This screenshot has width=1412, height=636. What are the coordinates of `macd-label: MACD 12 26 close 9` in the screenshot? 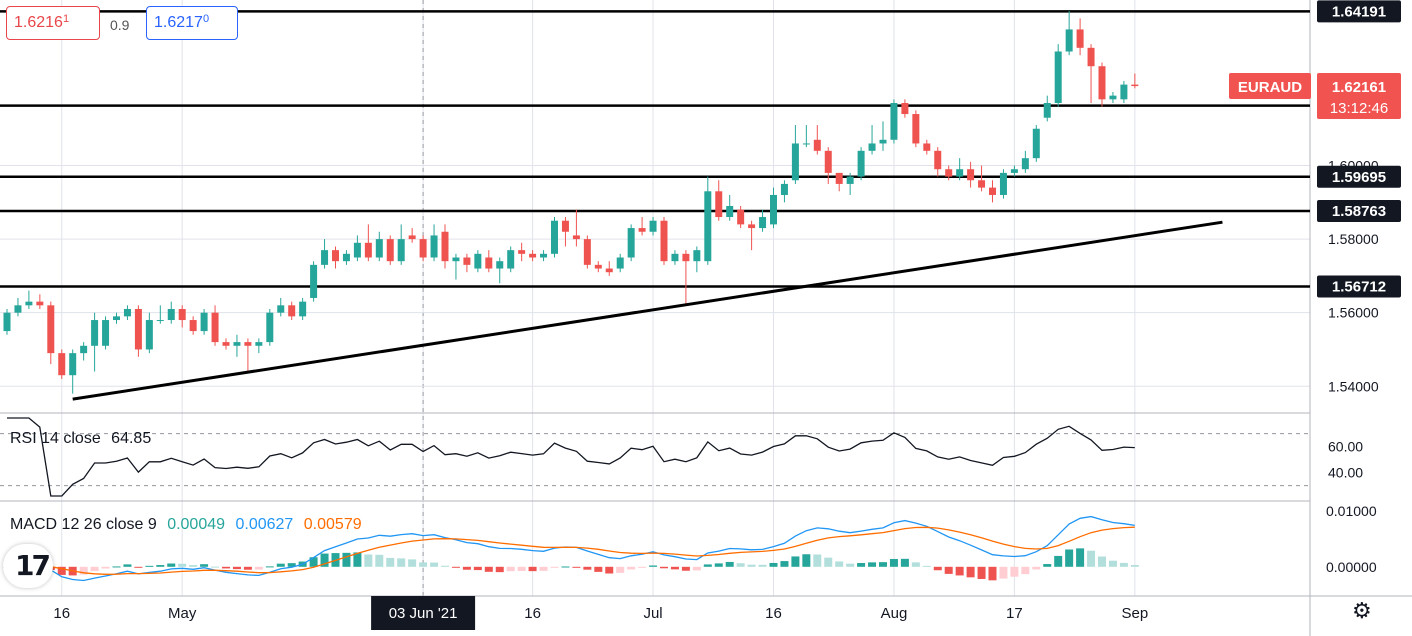 It's located at (83, 524).